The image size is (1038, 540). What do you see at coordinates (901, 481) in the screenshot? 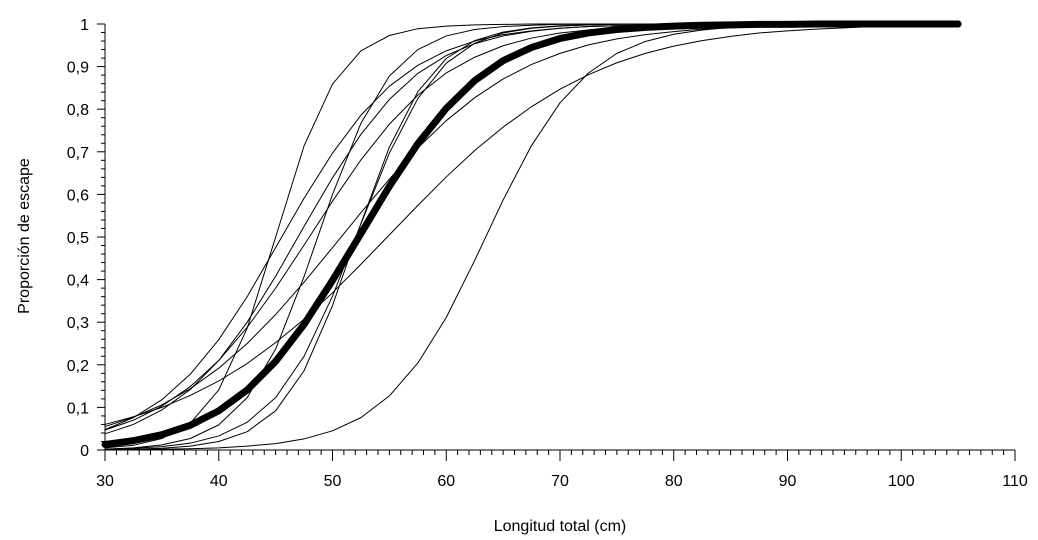
I see `x-tick-label: 100` at bounding box center [901, 481].